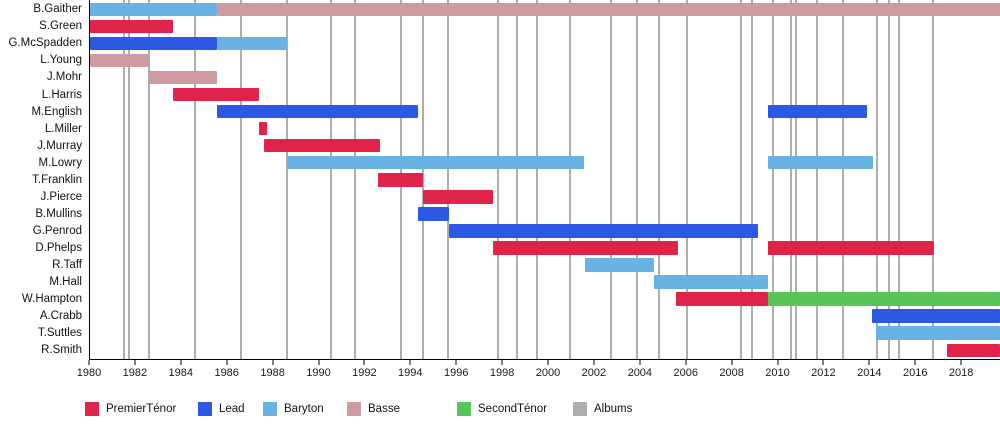 The width and height of the screenshot is (1000, 437). Describe the element at coordinates (61, 94) in the screenshot. I see `row-label: L.Harris` at that location.